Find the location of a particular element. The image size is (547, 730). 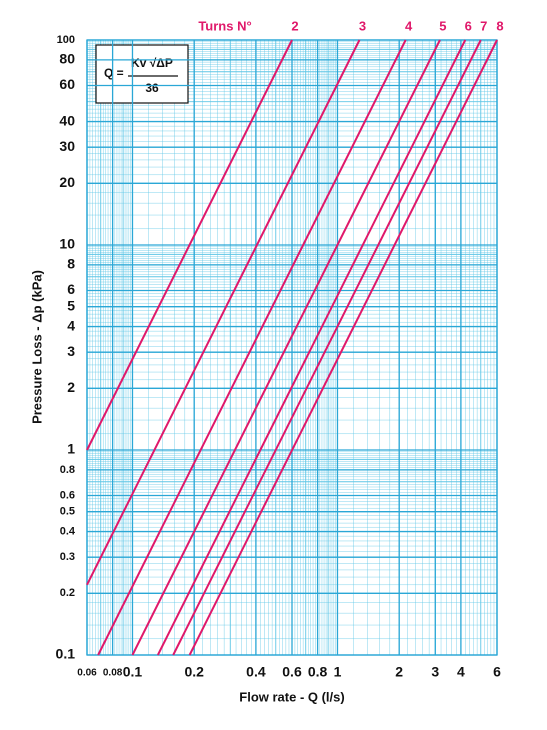

legend-entry: 5 is located at coordinates (442, 25).